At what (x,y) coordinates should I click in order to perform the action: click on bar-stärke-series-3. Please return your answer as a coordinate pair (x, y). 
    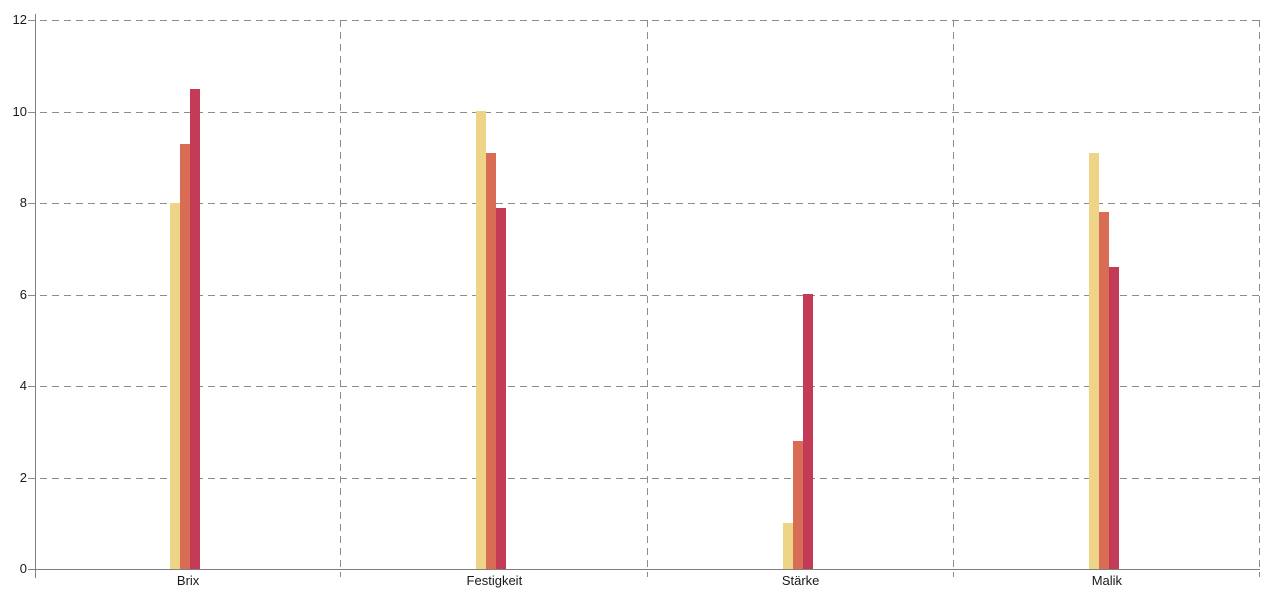
    Looking at the image, I should click on (807, 431).